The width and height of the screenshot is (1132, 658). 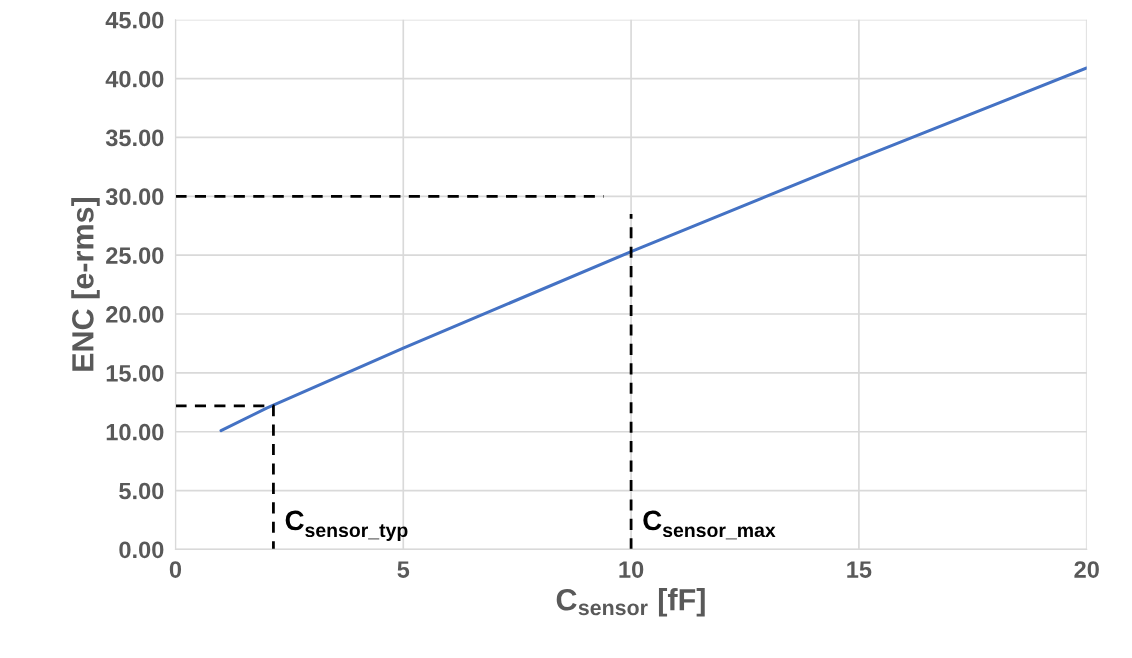 I want to click on y-axis-title: ENC [e-rms], so click(x=85, y=284).